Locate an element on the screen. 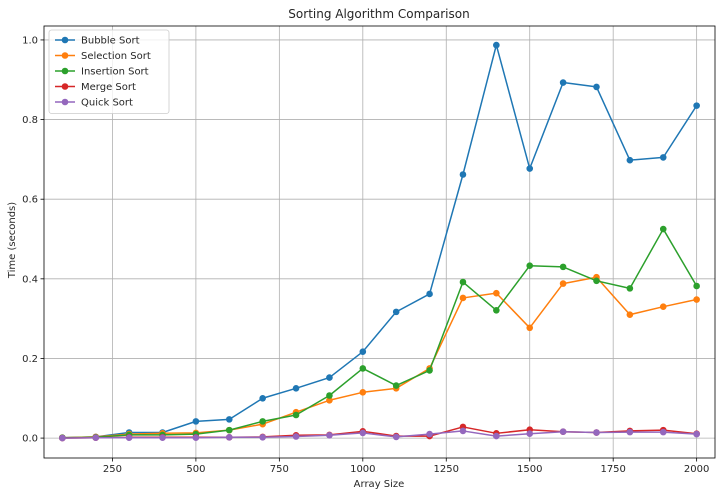 This screenshot has width=720, height=496. y-tick-label: 1.0 is located at coordinates (30, 40).